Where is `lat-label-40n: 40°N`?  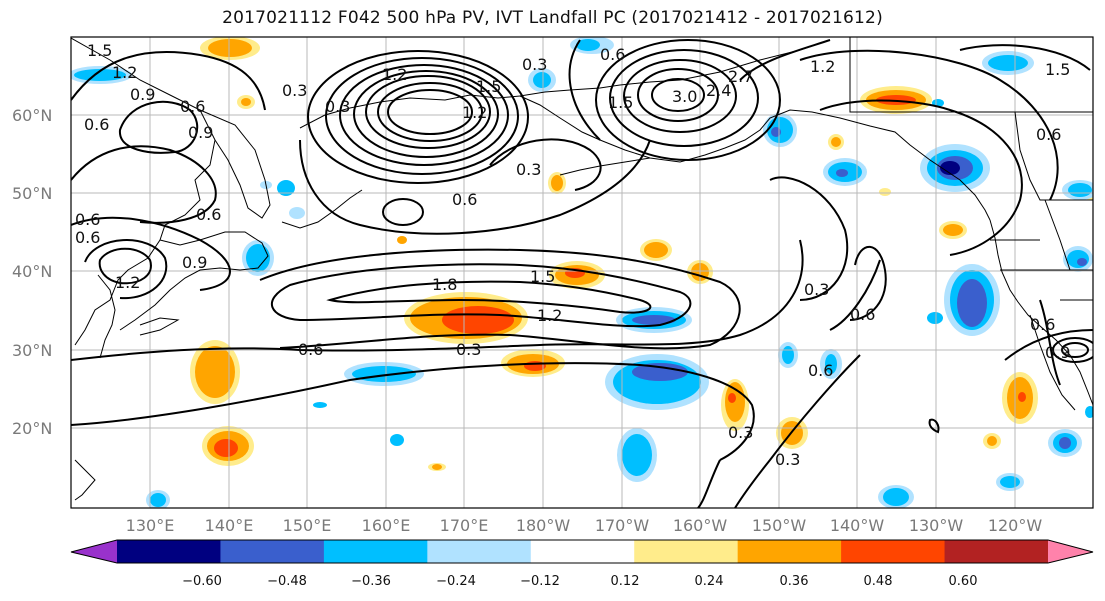 lat-label-40n: 40°N is located at coordinates (32, 271).